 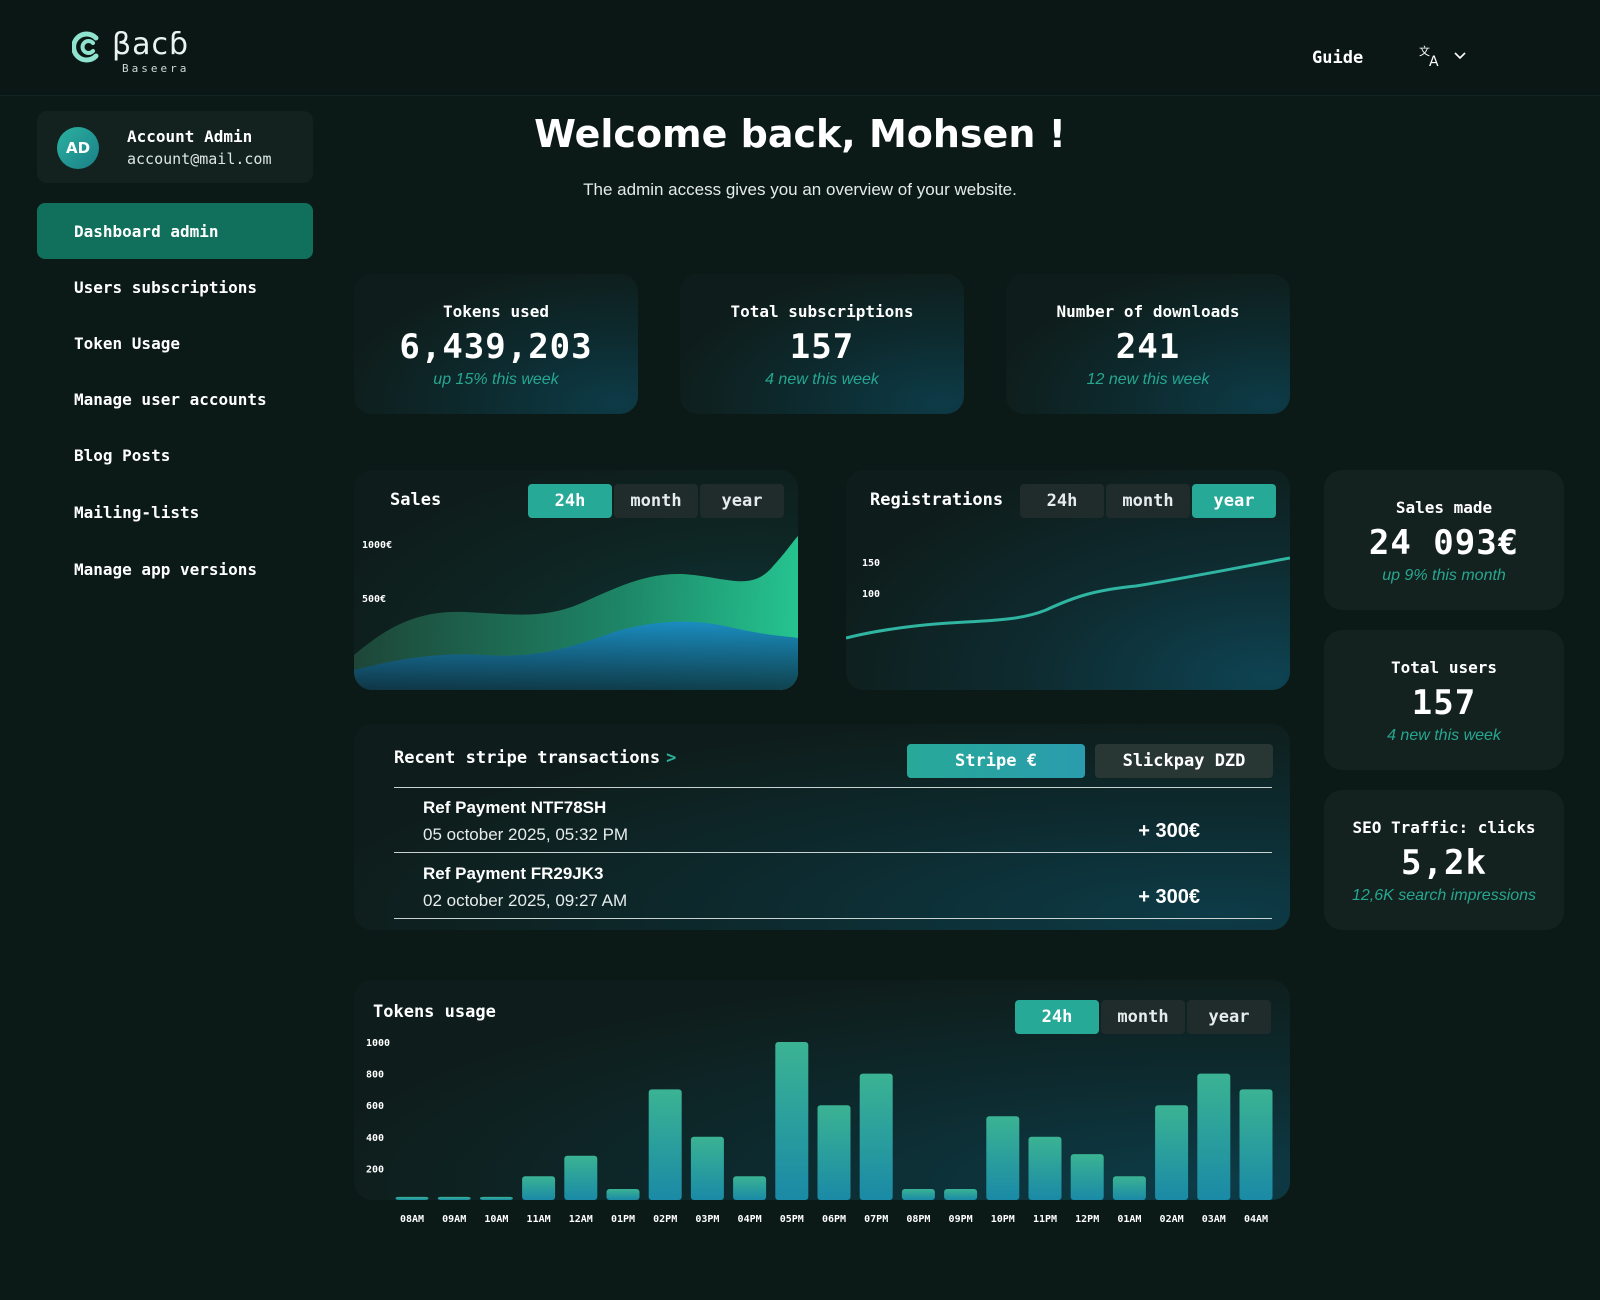 I want to click on bar-08PM, so click(x=918, y=1194).